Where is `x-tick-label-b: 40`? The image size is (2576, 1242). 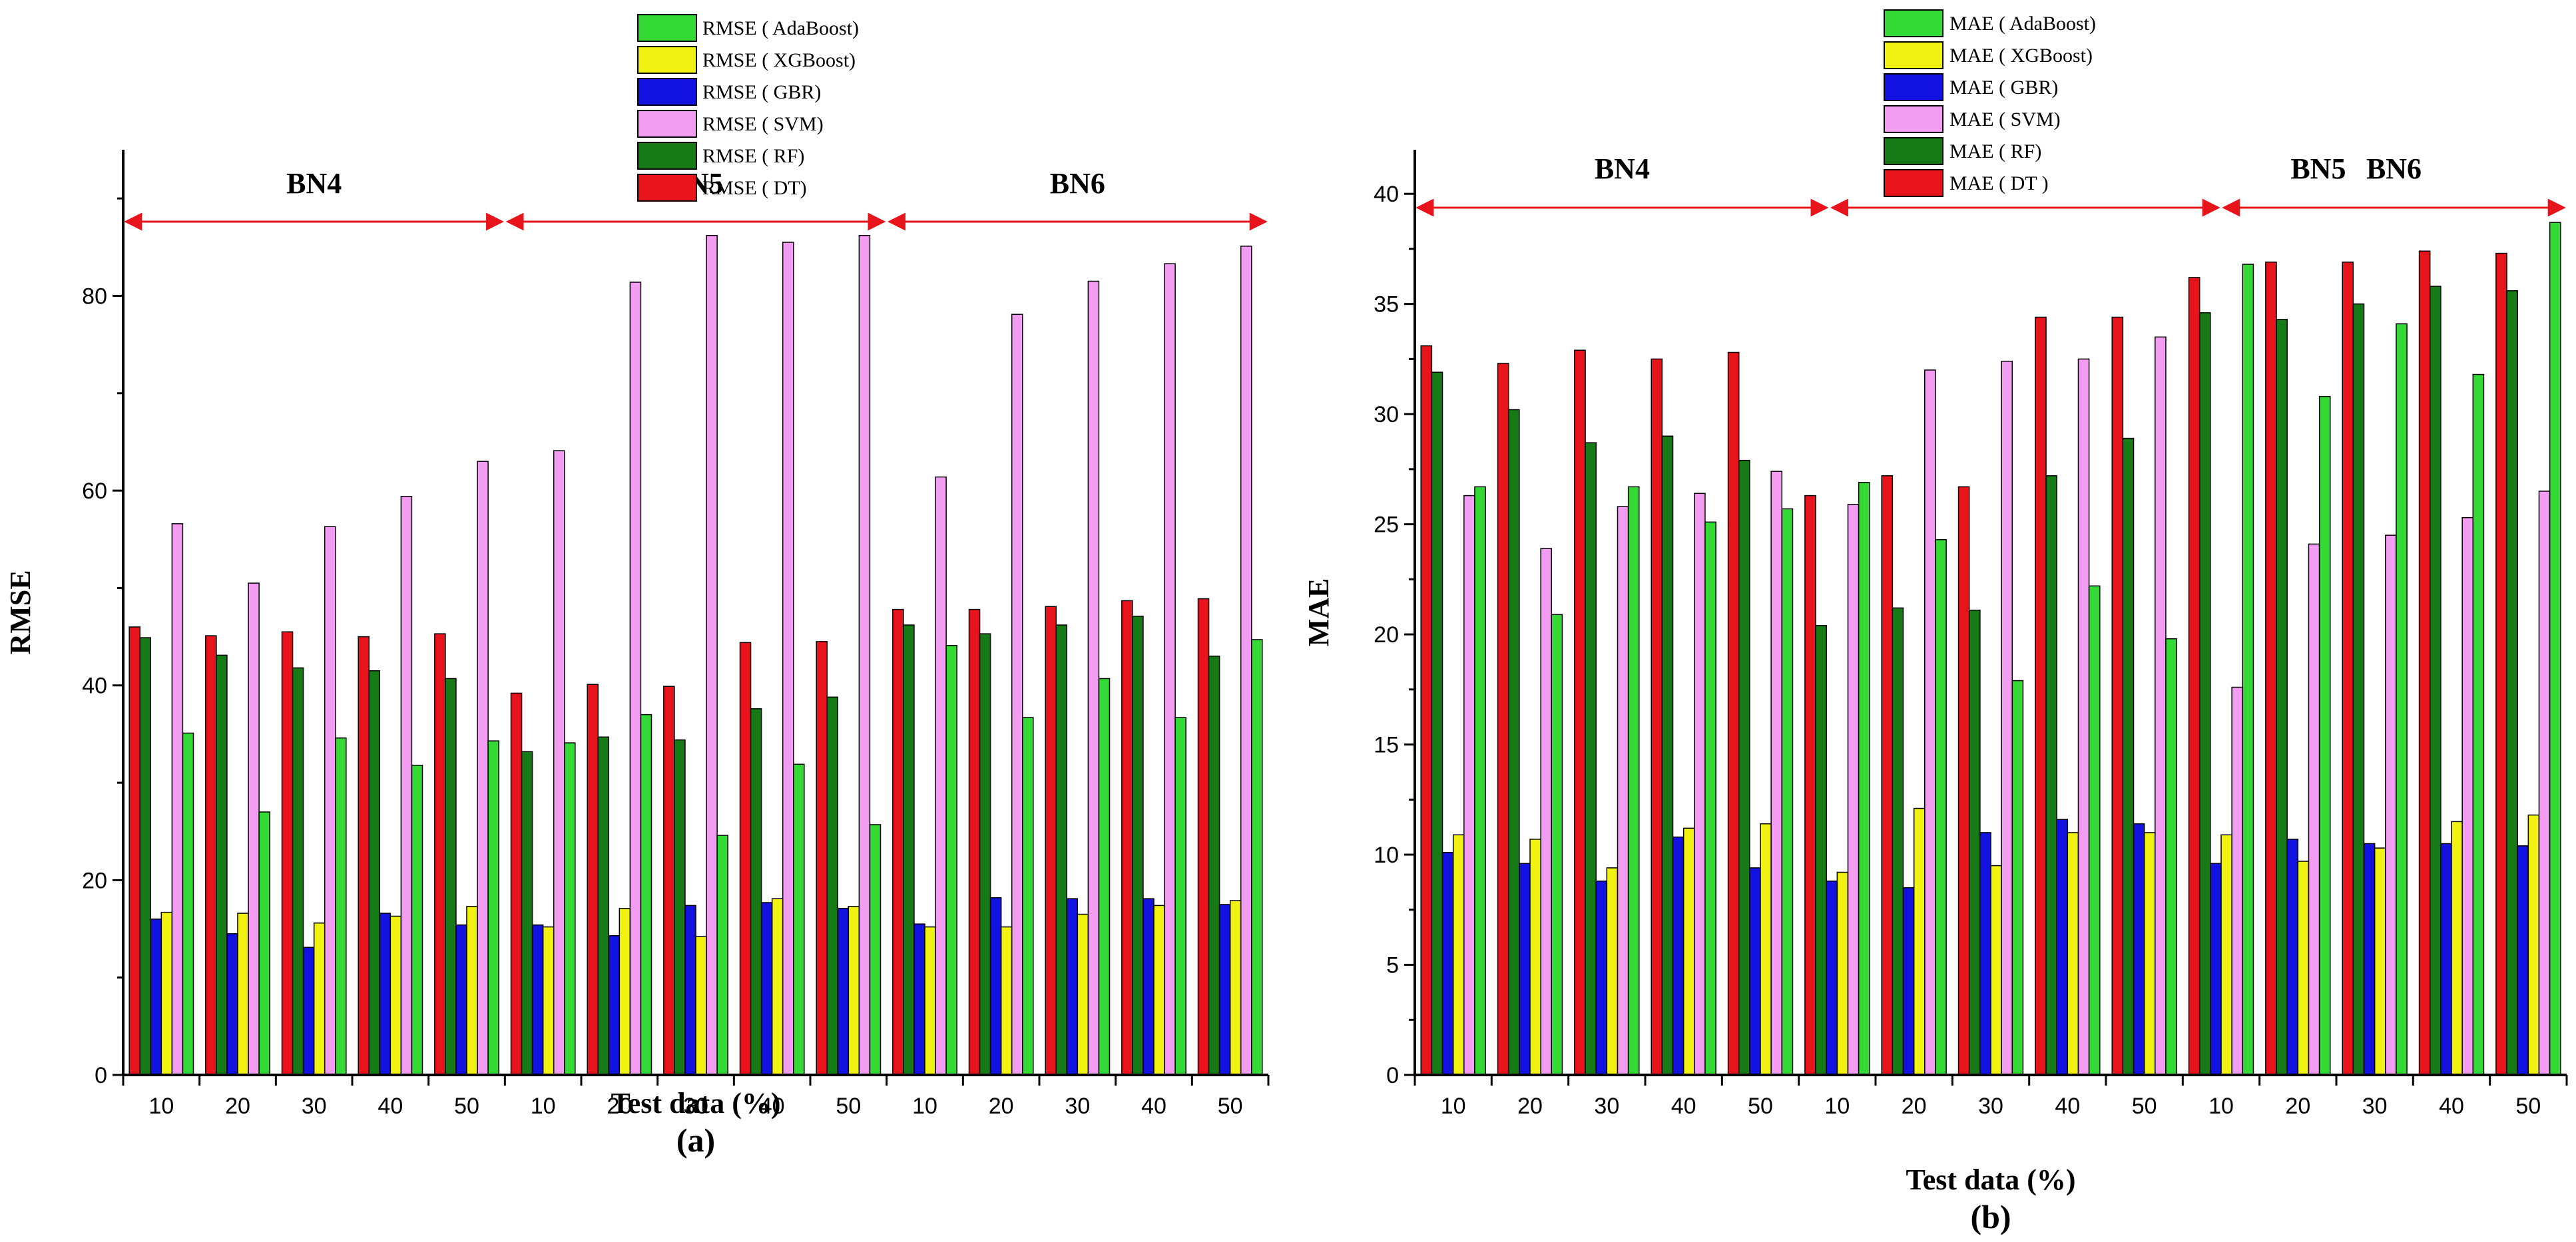
x-tick-label-b: 40 is located at coordinates (1684, 1106).